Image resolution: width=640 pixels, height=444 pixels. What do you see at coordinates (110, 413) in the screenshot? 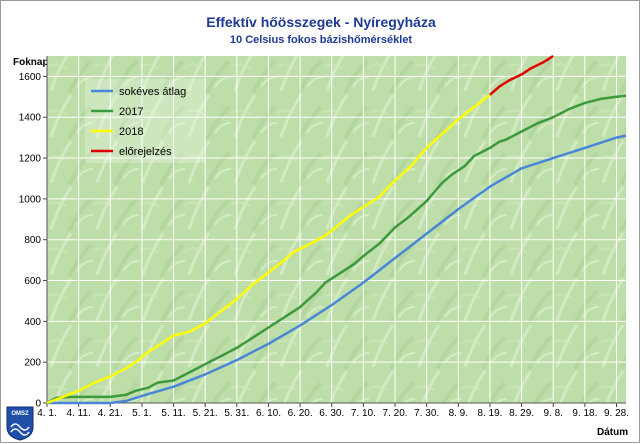
I see `x-tick-label: 4. 21.` at bounding box center [110, 413].